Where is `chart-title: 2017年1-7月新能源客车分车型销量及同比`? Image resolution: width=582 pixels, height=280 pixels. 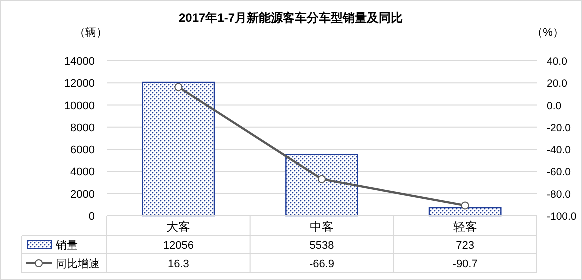
chart-title: 2017年1-7月新能源客车分车型销量及同比 is located at coordinates (291, 18).